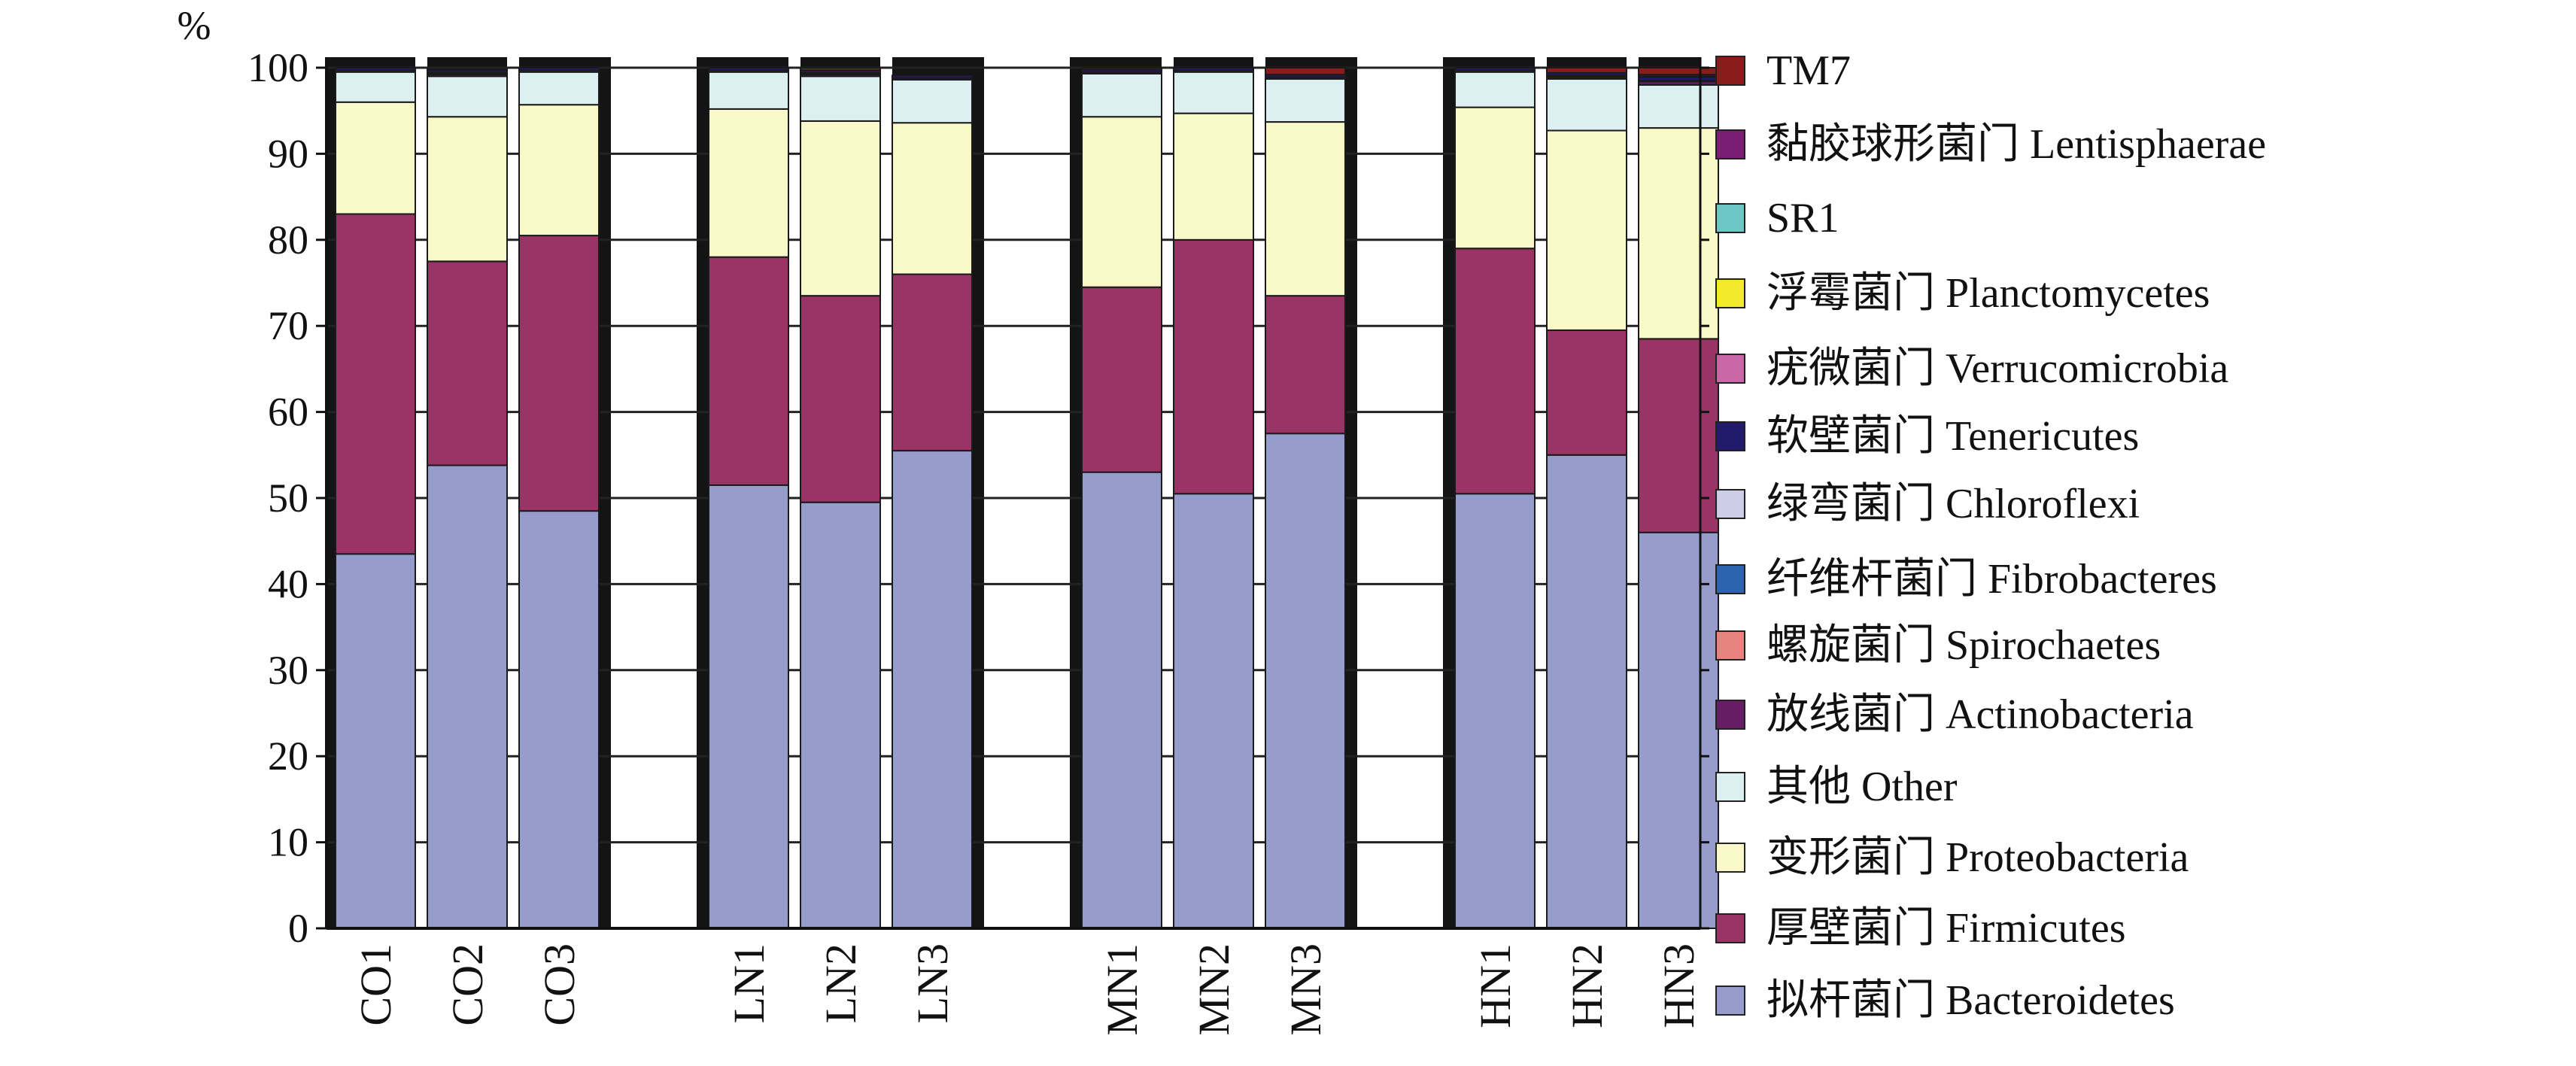  I want to click on y-tick-label: 20, so click(288, 756).